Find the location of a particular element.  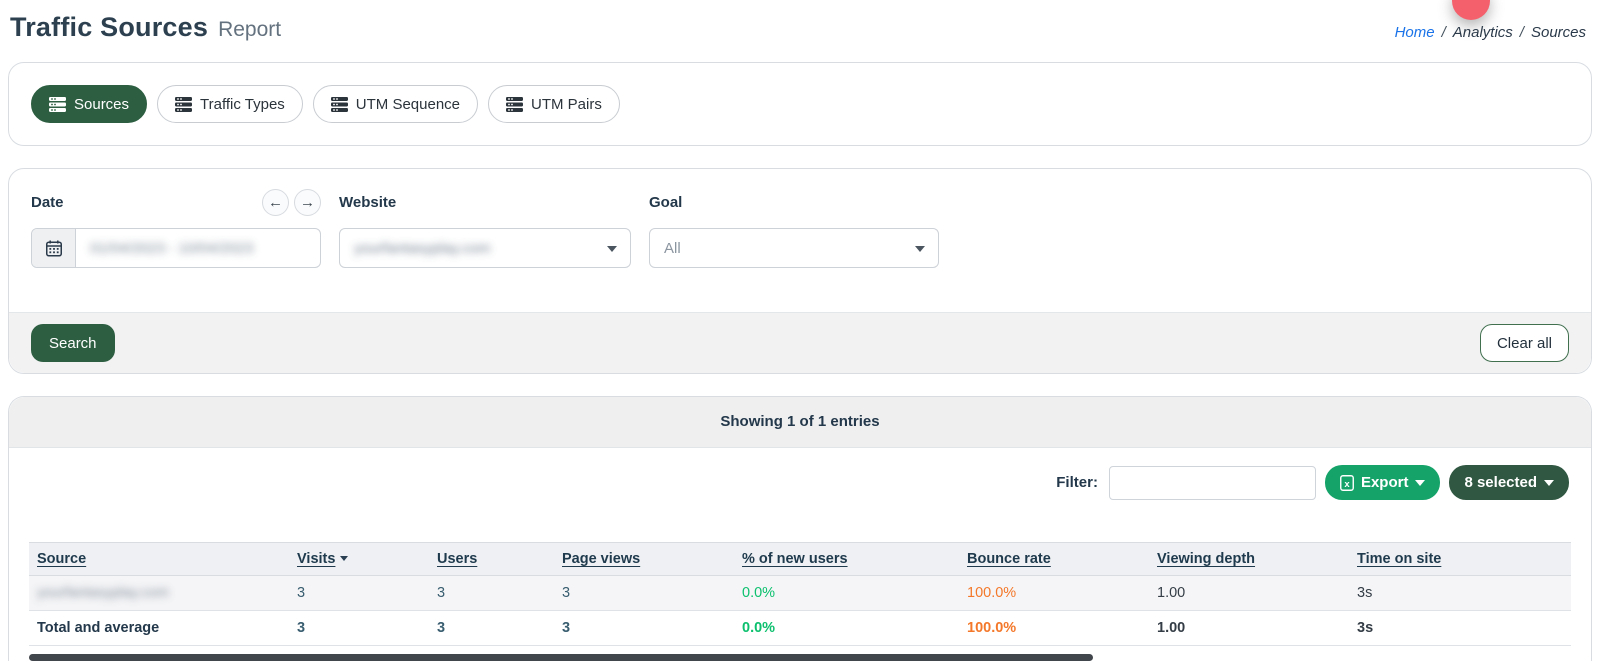

tab-label: Traffic Types is located at coordinates (242, 104).